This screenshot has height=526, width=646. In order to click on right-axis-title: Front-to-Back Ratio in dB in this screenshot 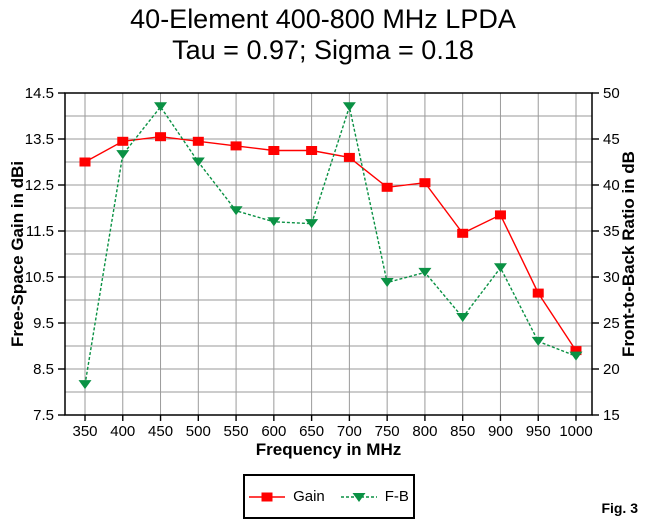, I will do `click(628, 254)`.